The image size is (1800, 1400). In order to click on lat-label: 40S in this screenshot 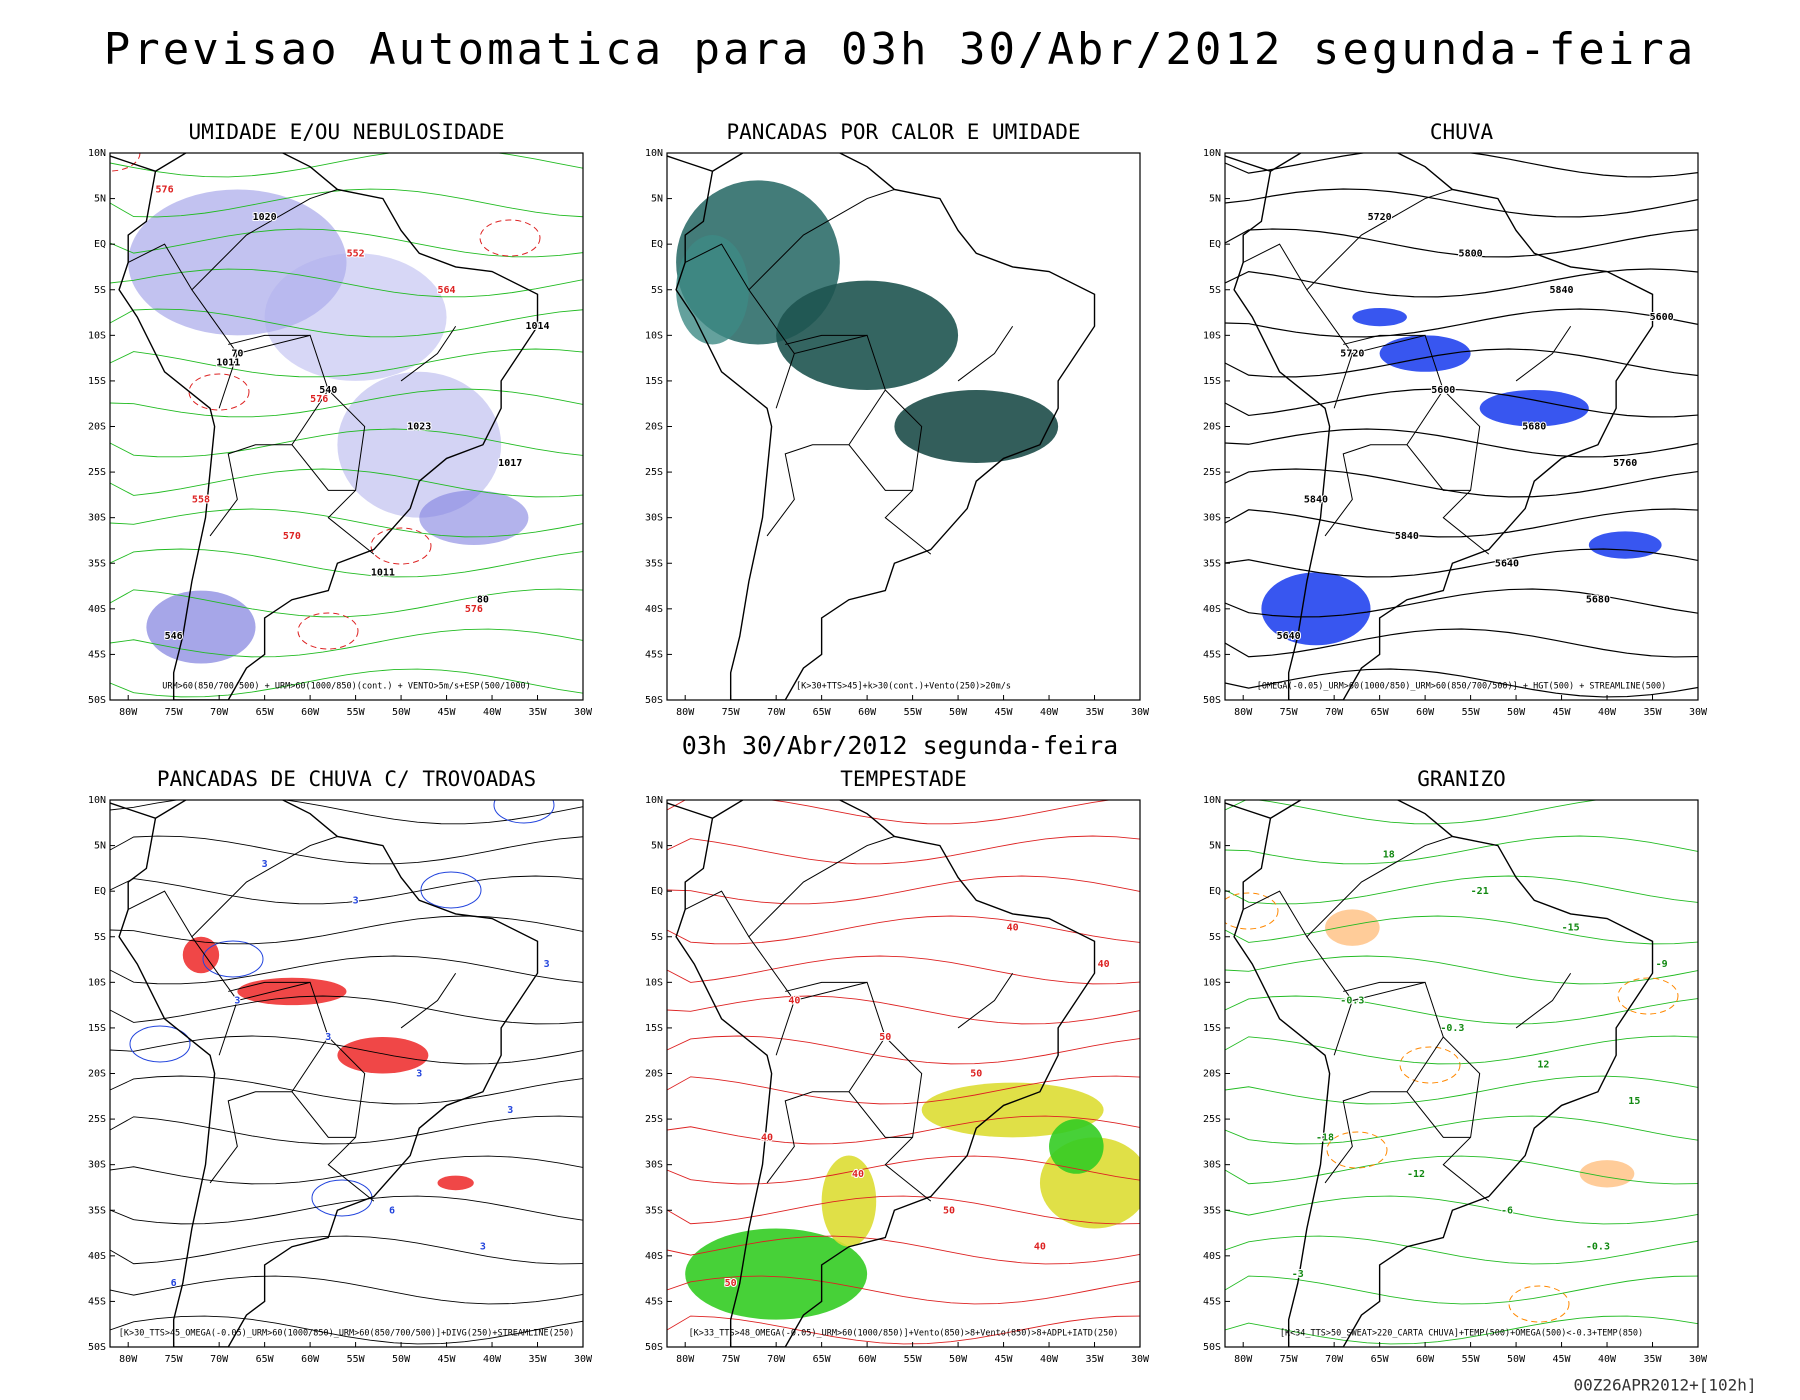, I will do `click(654, 609)`.